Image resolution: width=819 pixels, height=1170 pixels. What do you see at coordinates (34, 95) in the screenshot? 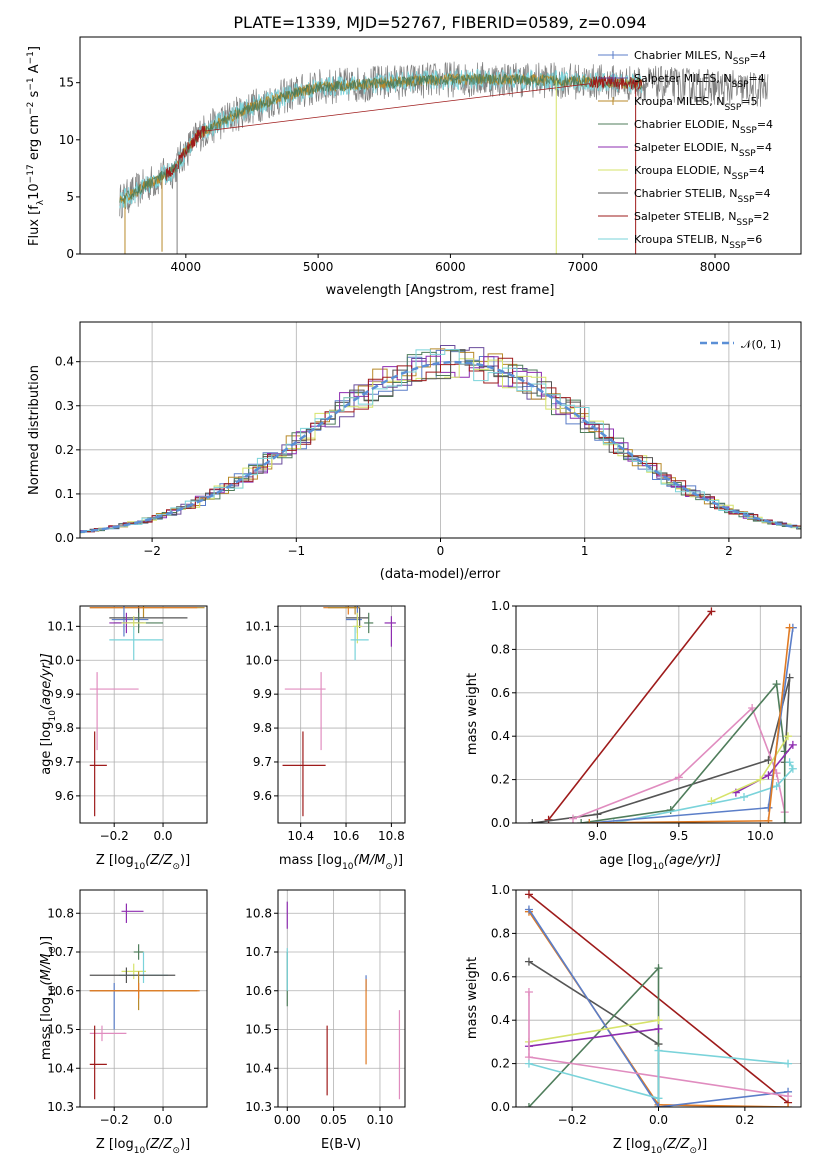
I see `label-part: s` at bounding box center [34, 95].